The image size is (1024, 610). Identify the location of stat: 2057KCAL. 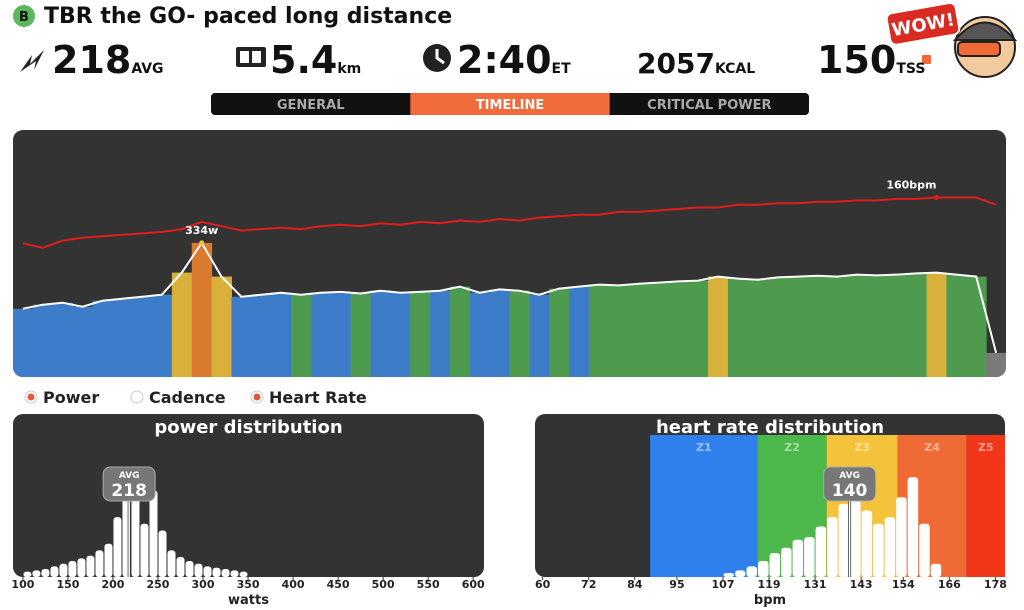
(696, 63).